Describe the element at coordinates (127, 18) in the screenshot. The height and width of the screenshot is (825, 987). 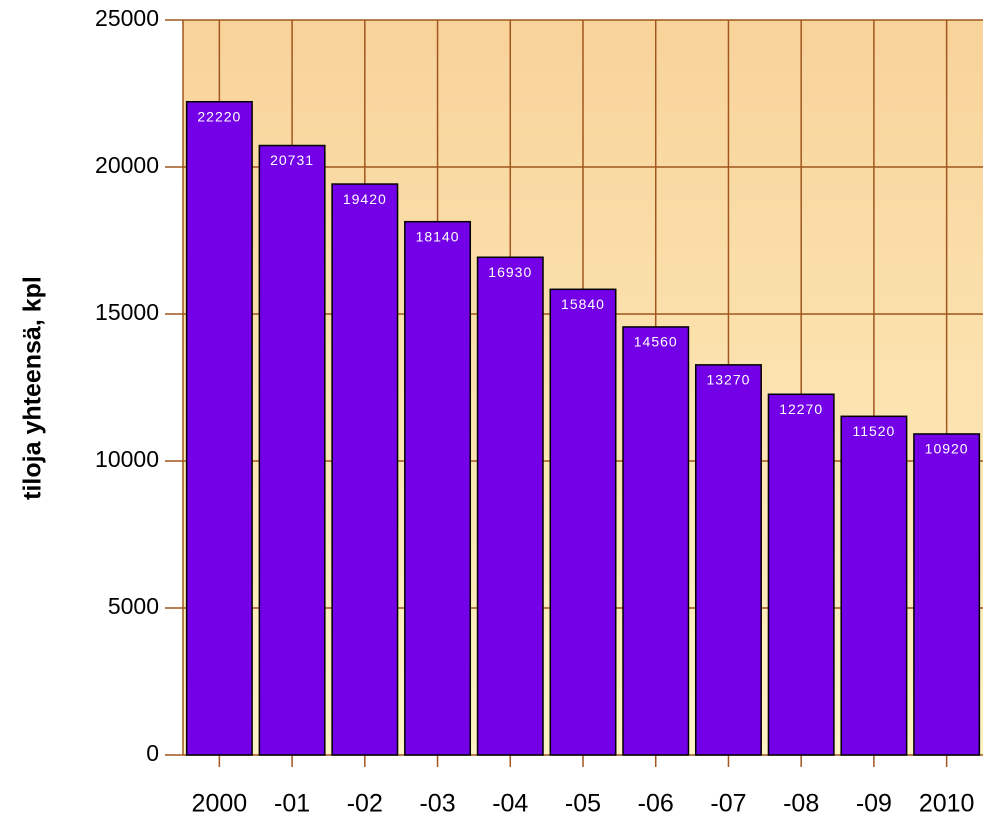
I see `y-tick-label: 25000` at that location.